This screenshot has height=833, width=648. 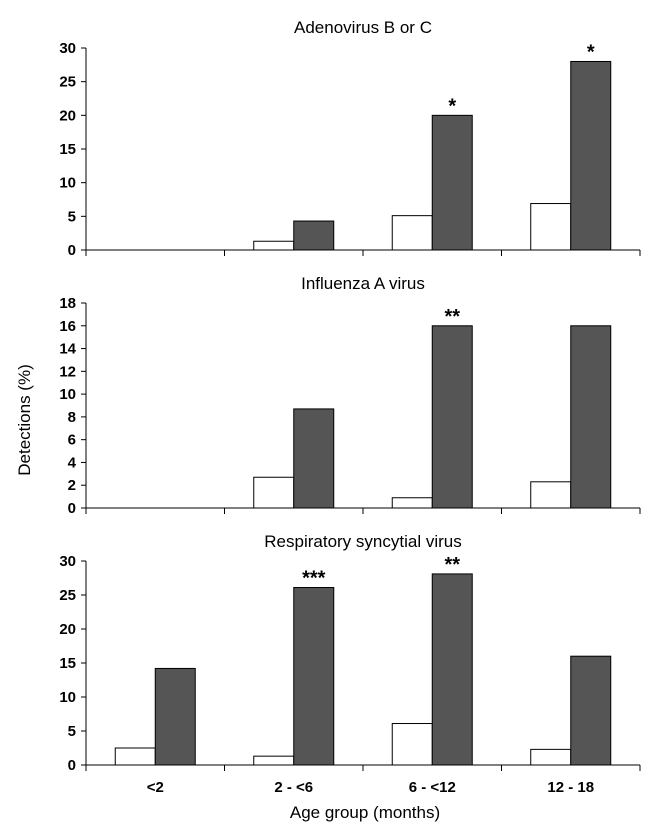 What do you see at coordinates (67, 371) in the screenshot?
I see `y-tick-label: 12` at bounding box center [67, 371].